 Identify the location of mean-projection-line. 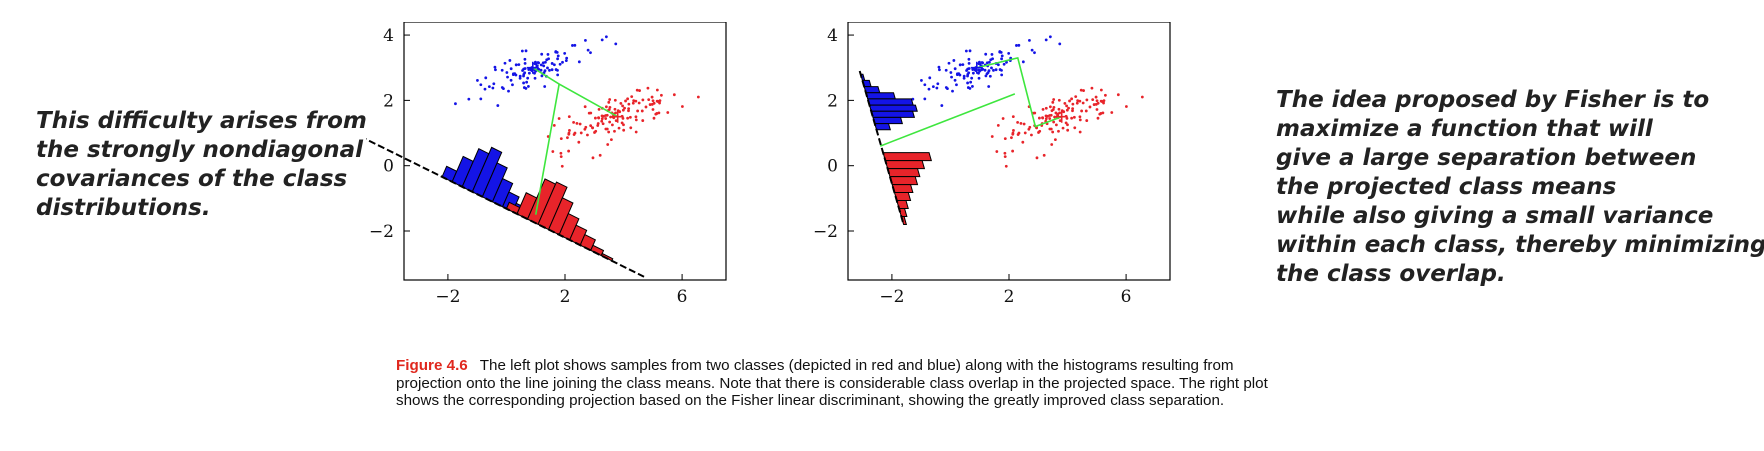
(947, 120).